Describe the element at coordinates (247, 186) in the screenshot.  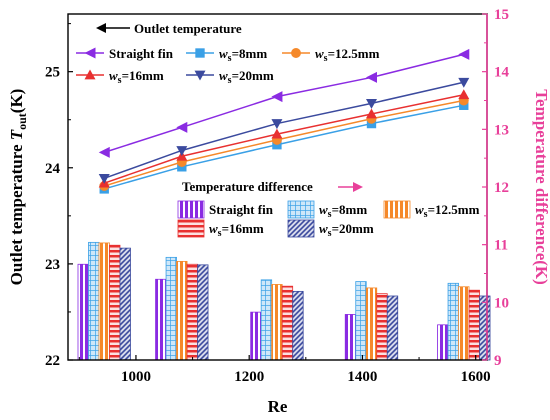
I see `bar-legend-title: Temperature difference` at that location.